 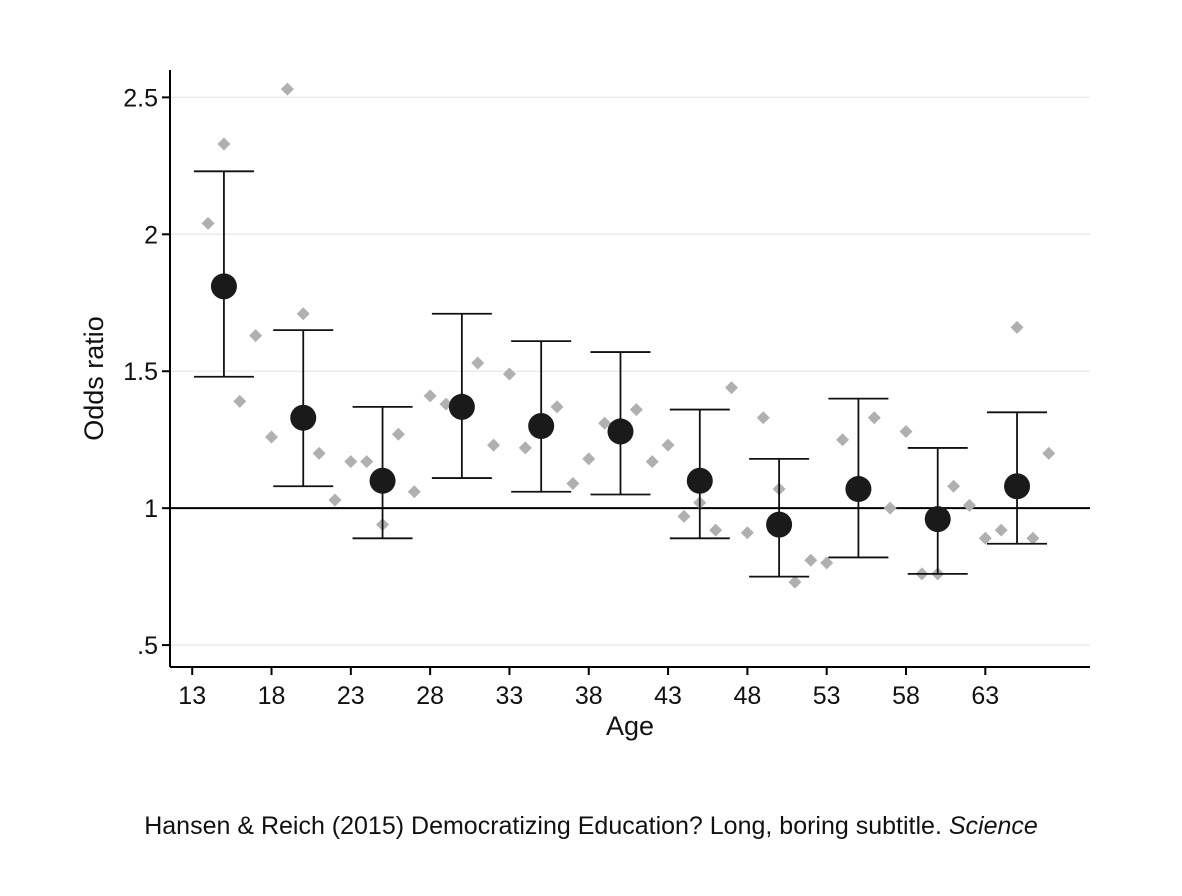 I want to click on x-tick-label: 53, so click(x=827, y=696).